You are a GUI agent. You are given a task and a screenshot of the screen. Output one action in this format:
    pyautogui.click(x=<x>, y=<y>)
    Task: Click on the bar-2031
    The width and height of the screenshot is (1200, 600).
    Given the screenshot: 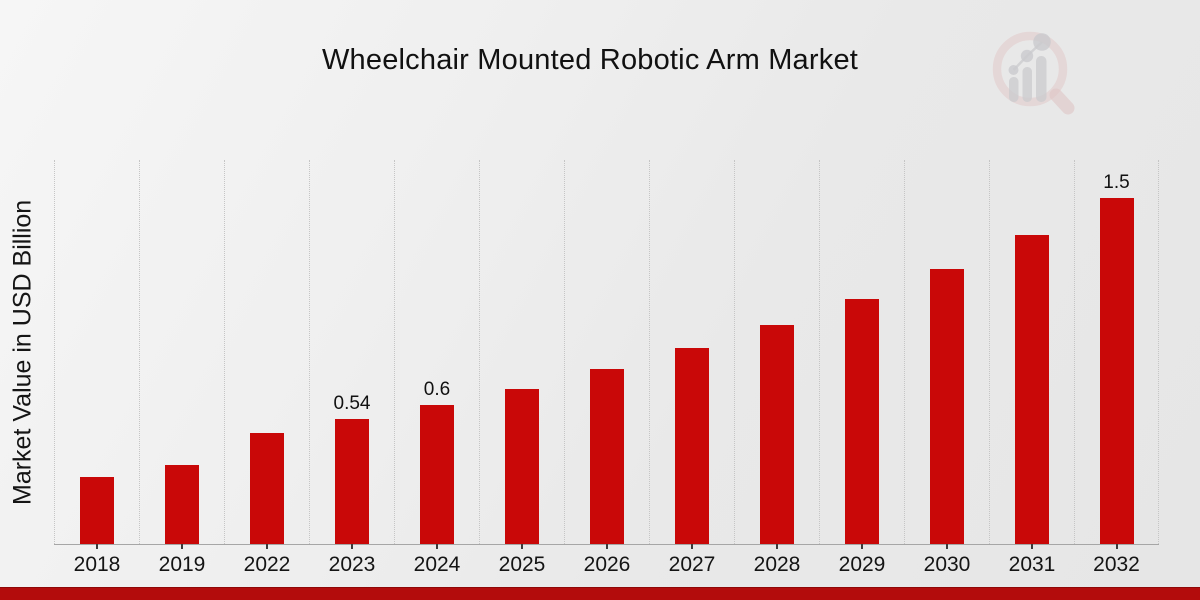 What is the action you would take?
    pyautogui.click(x=1032, y=389)
    